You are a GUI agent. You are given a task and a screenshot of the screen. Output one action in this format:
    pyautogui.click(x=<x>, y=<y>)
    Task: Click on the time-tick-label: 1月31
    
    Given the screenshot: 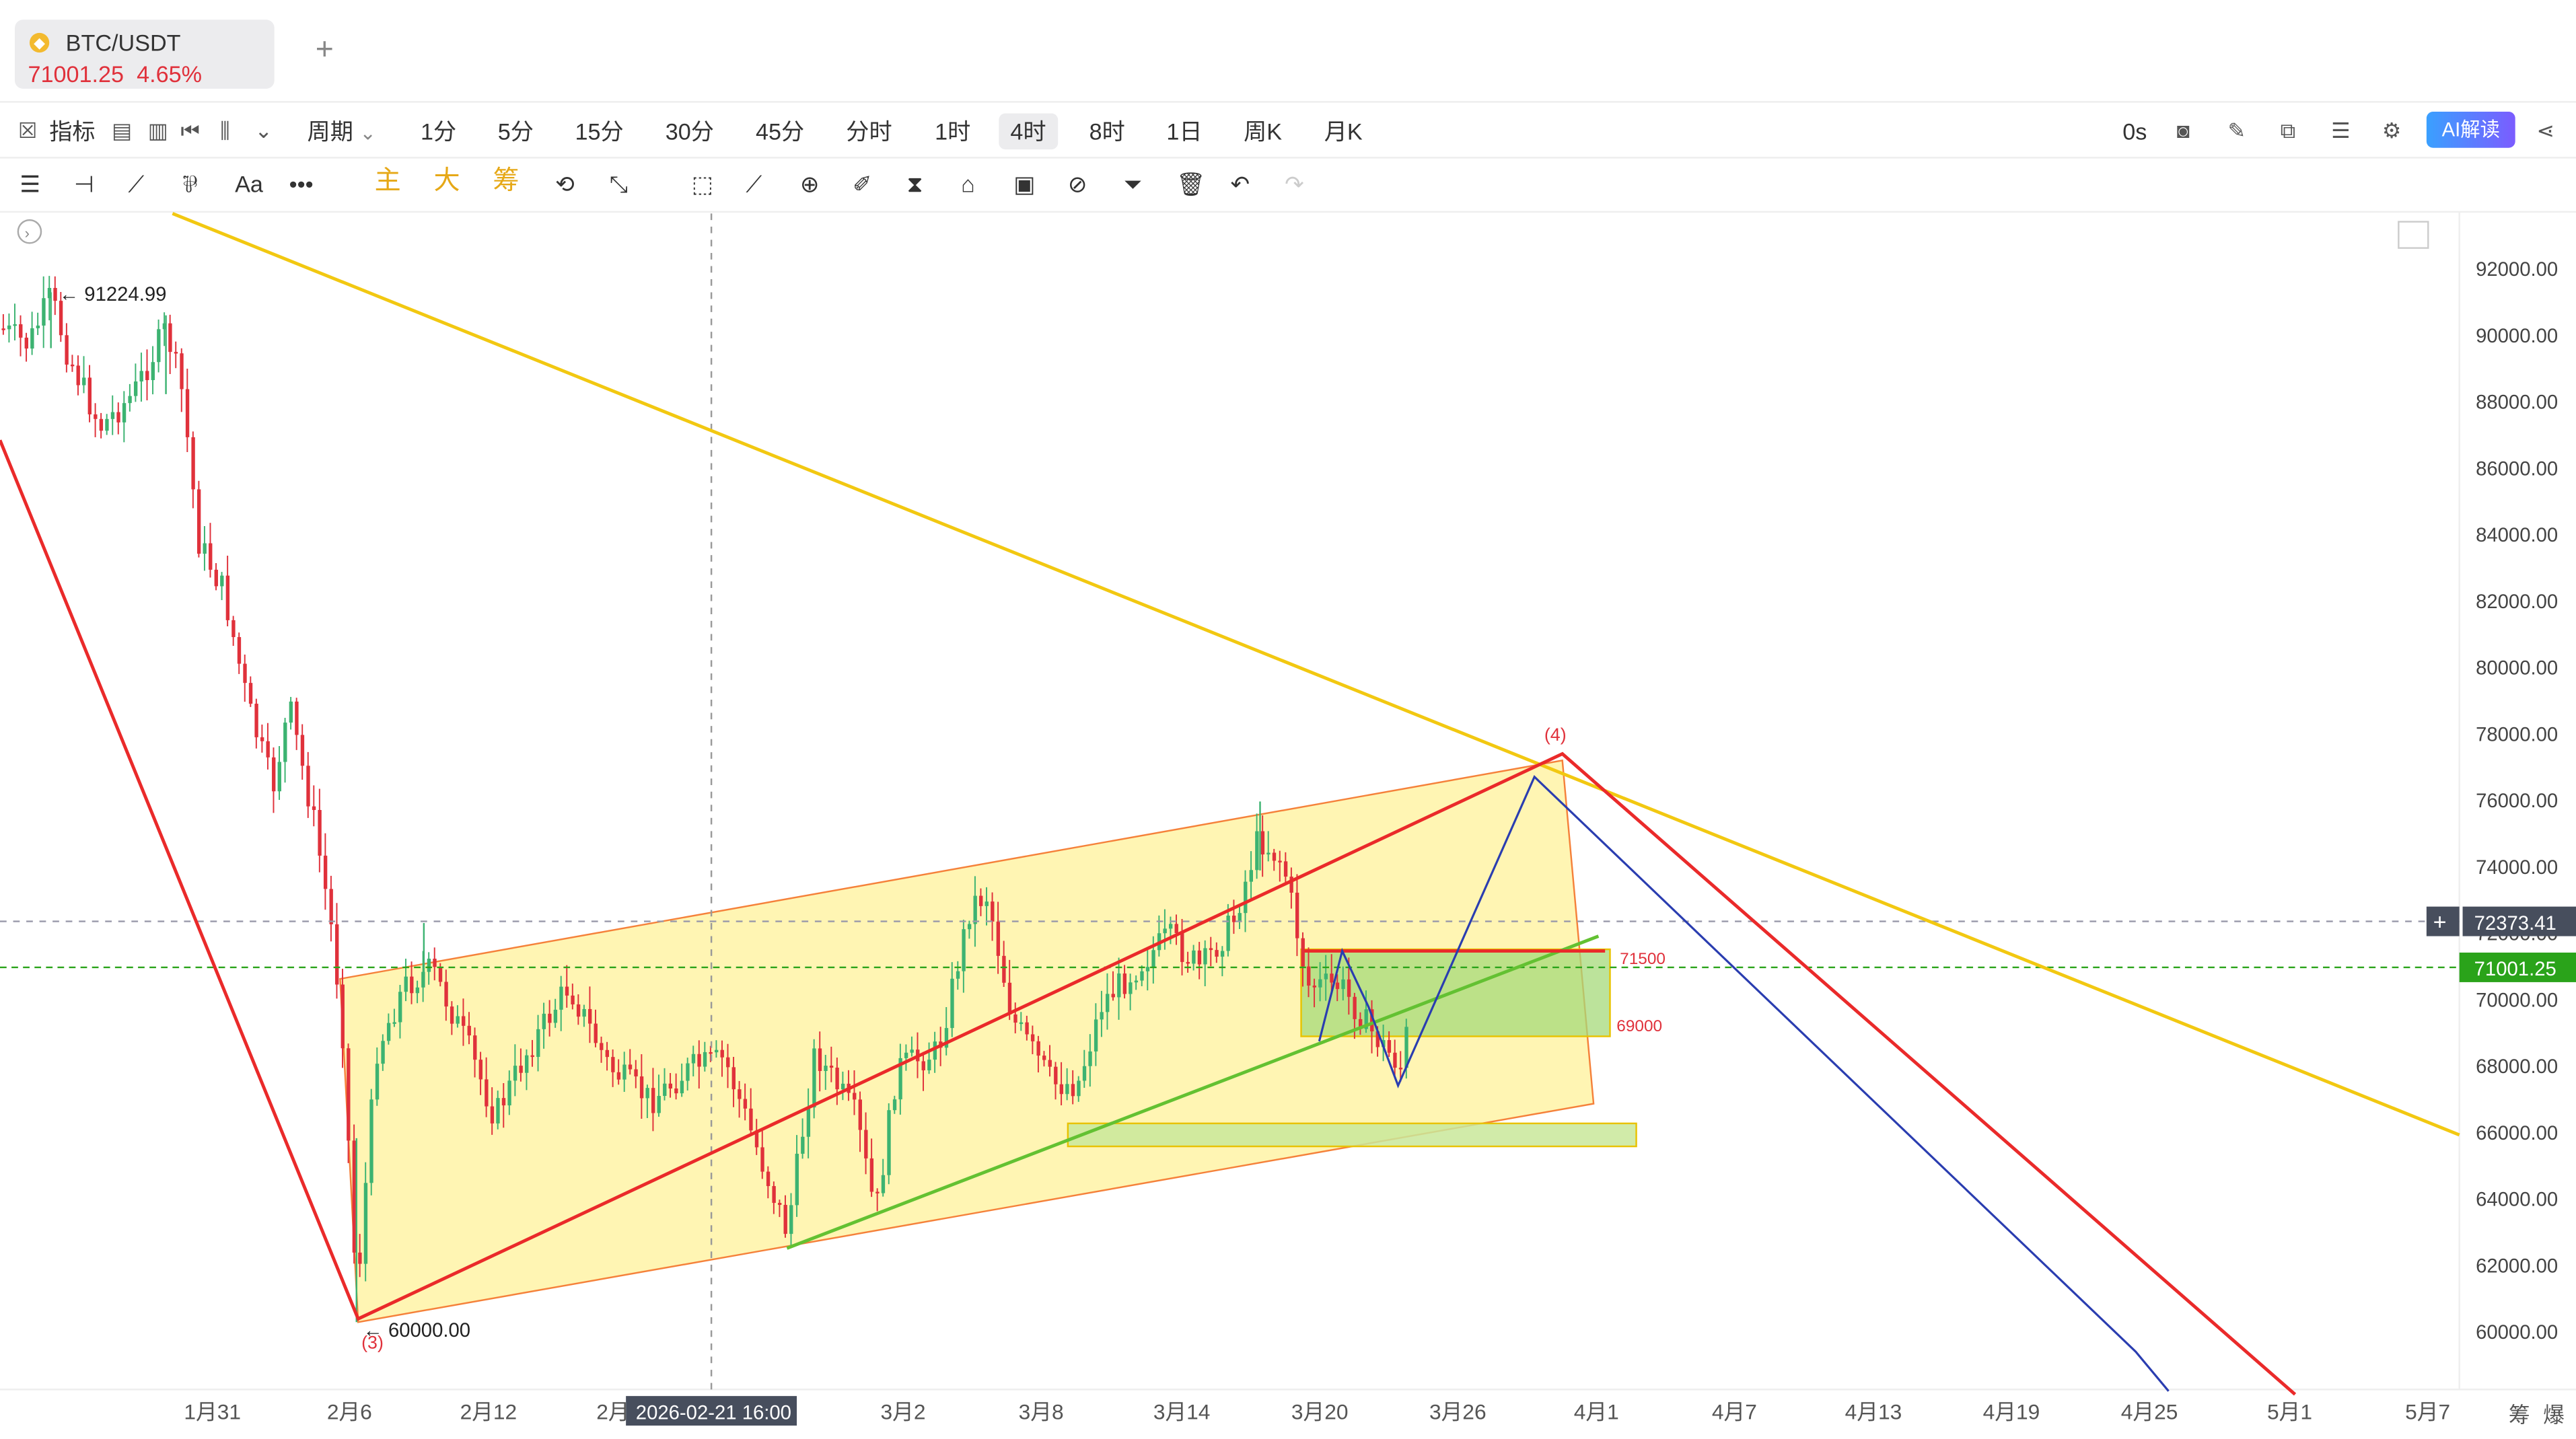 What is the action you would take?
    pyautogui.click(x=212, y=1411)
    